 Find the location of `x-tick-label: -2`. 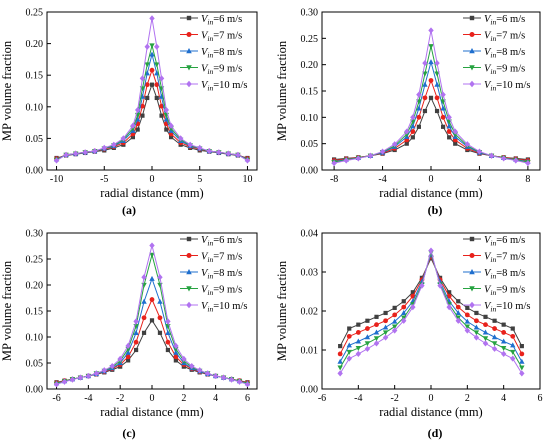

x-tick-label: -2 is located at coordinates (394, 398).